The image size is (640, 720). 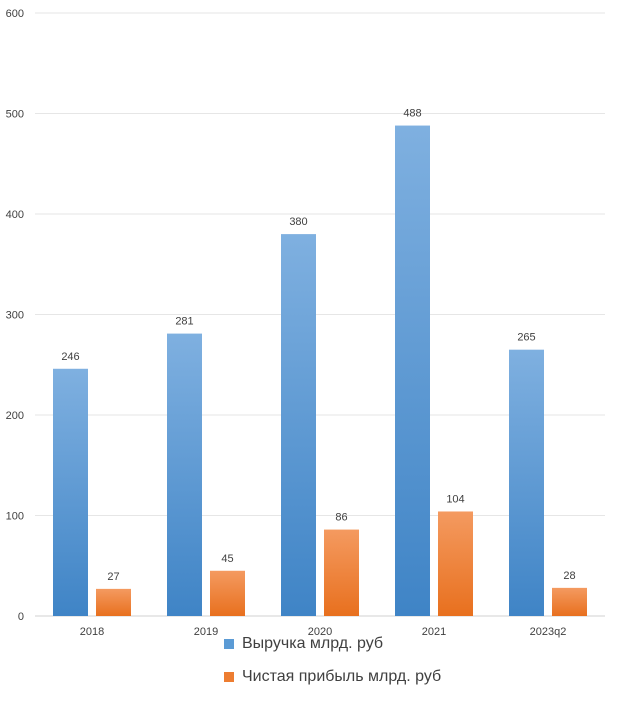 I want to click on bar-net-profit-2021, so click(x=455, y=563).